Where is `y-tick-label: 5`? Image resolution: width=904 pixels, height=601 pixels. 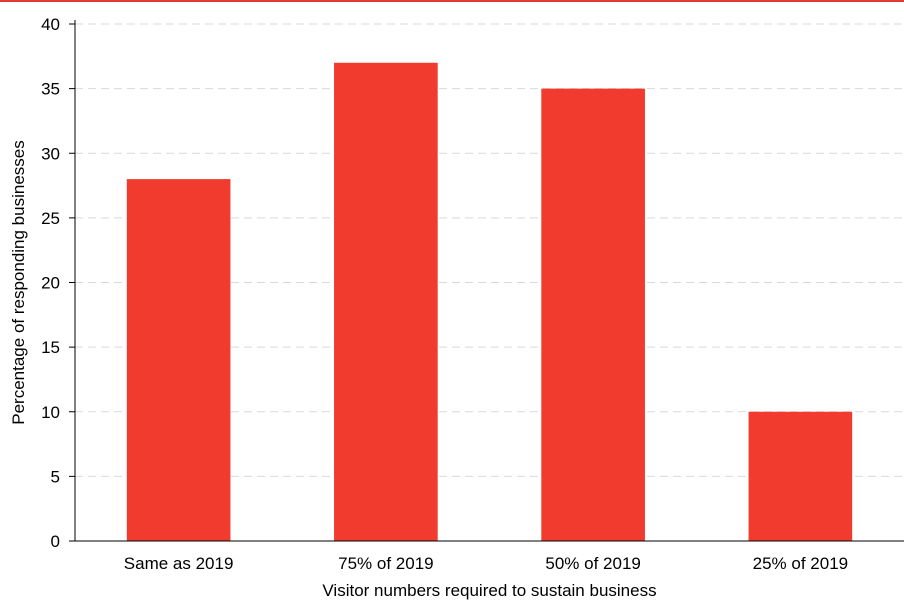 y-tick-label: 5 is located at coordinates (55, 476).